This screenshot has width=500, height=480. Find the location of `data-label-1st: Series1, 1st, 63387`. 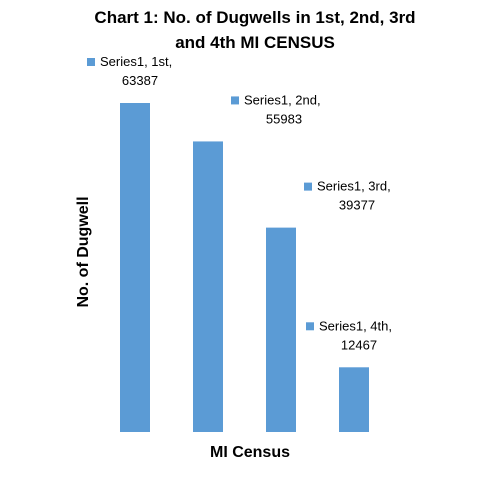

data-label-1st: Series1, 1st, 63387 is located at coordinates (129, 71).